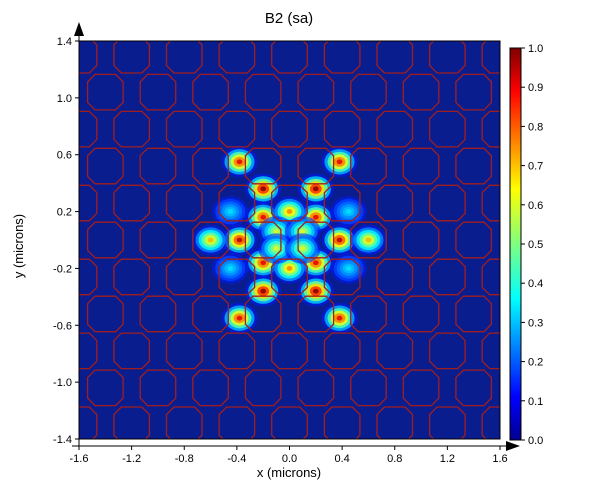 Image resolution: width=600 pixels, height=500 pixels. What do you see at coordinates (64, 156) in the screenshot?
I see `y-tick-label: 0.6` at bounding box center [64, 156].